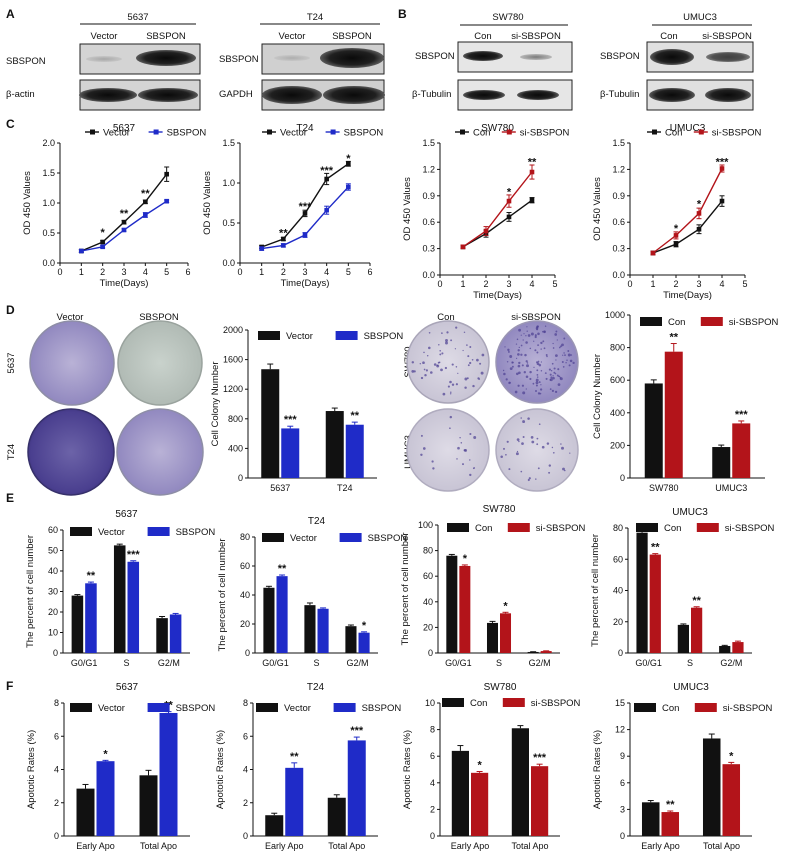 Image resolution: width=793 pixels, height=859 pixels. Describe the element at coordinates (228, 223) in the screenshot. I see `y-tick-label: 0.5` at that location.